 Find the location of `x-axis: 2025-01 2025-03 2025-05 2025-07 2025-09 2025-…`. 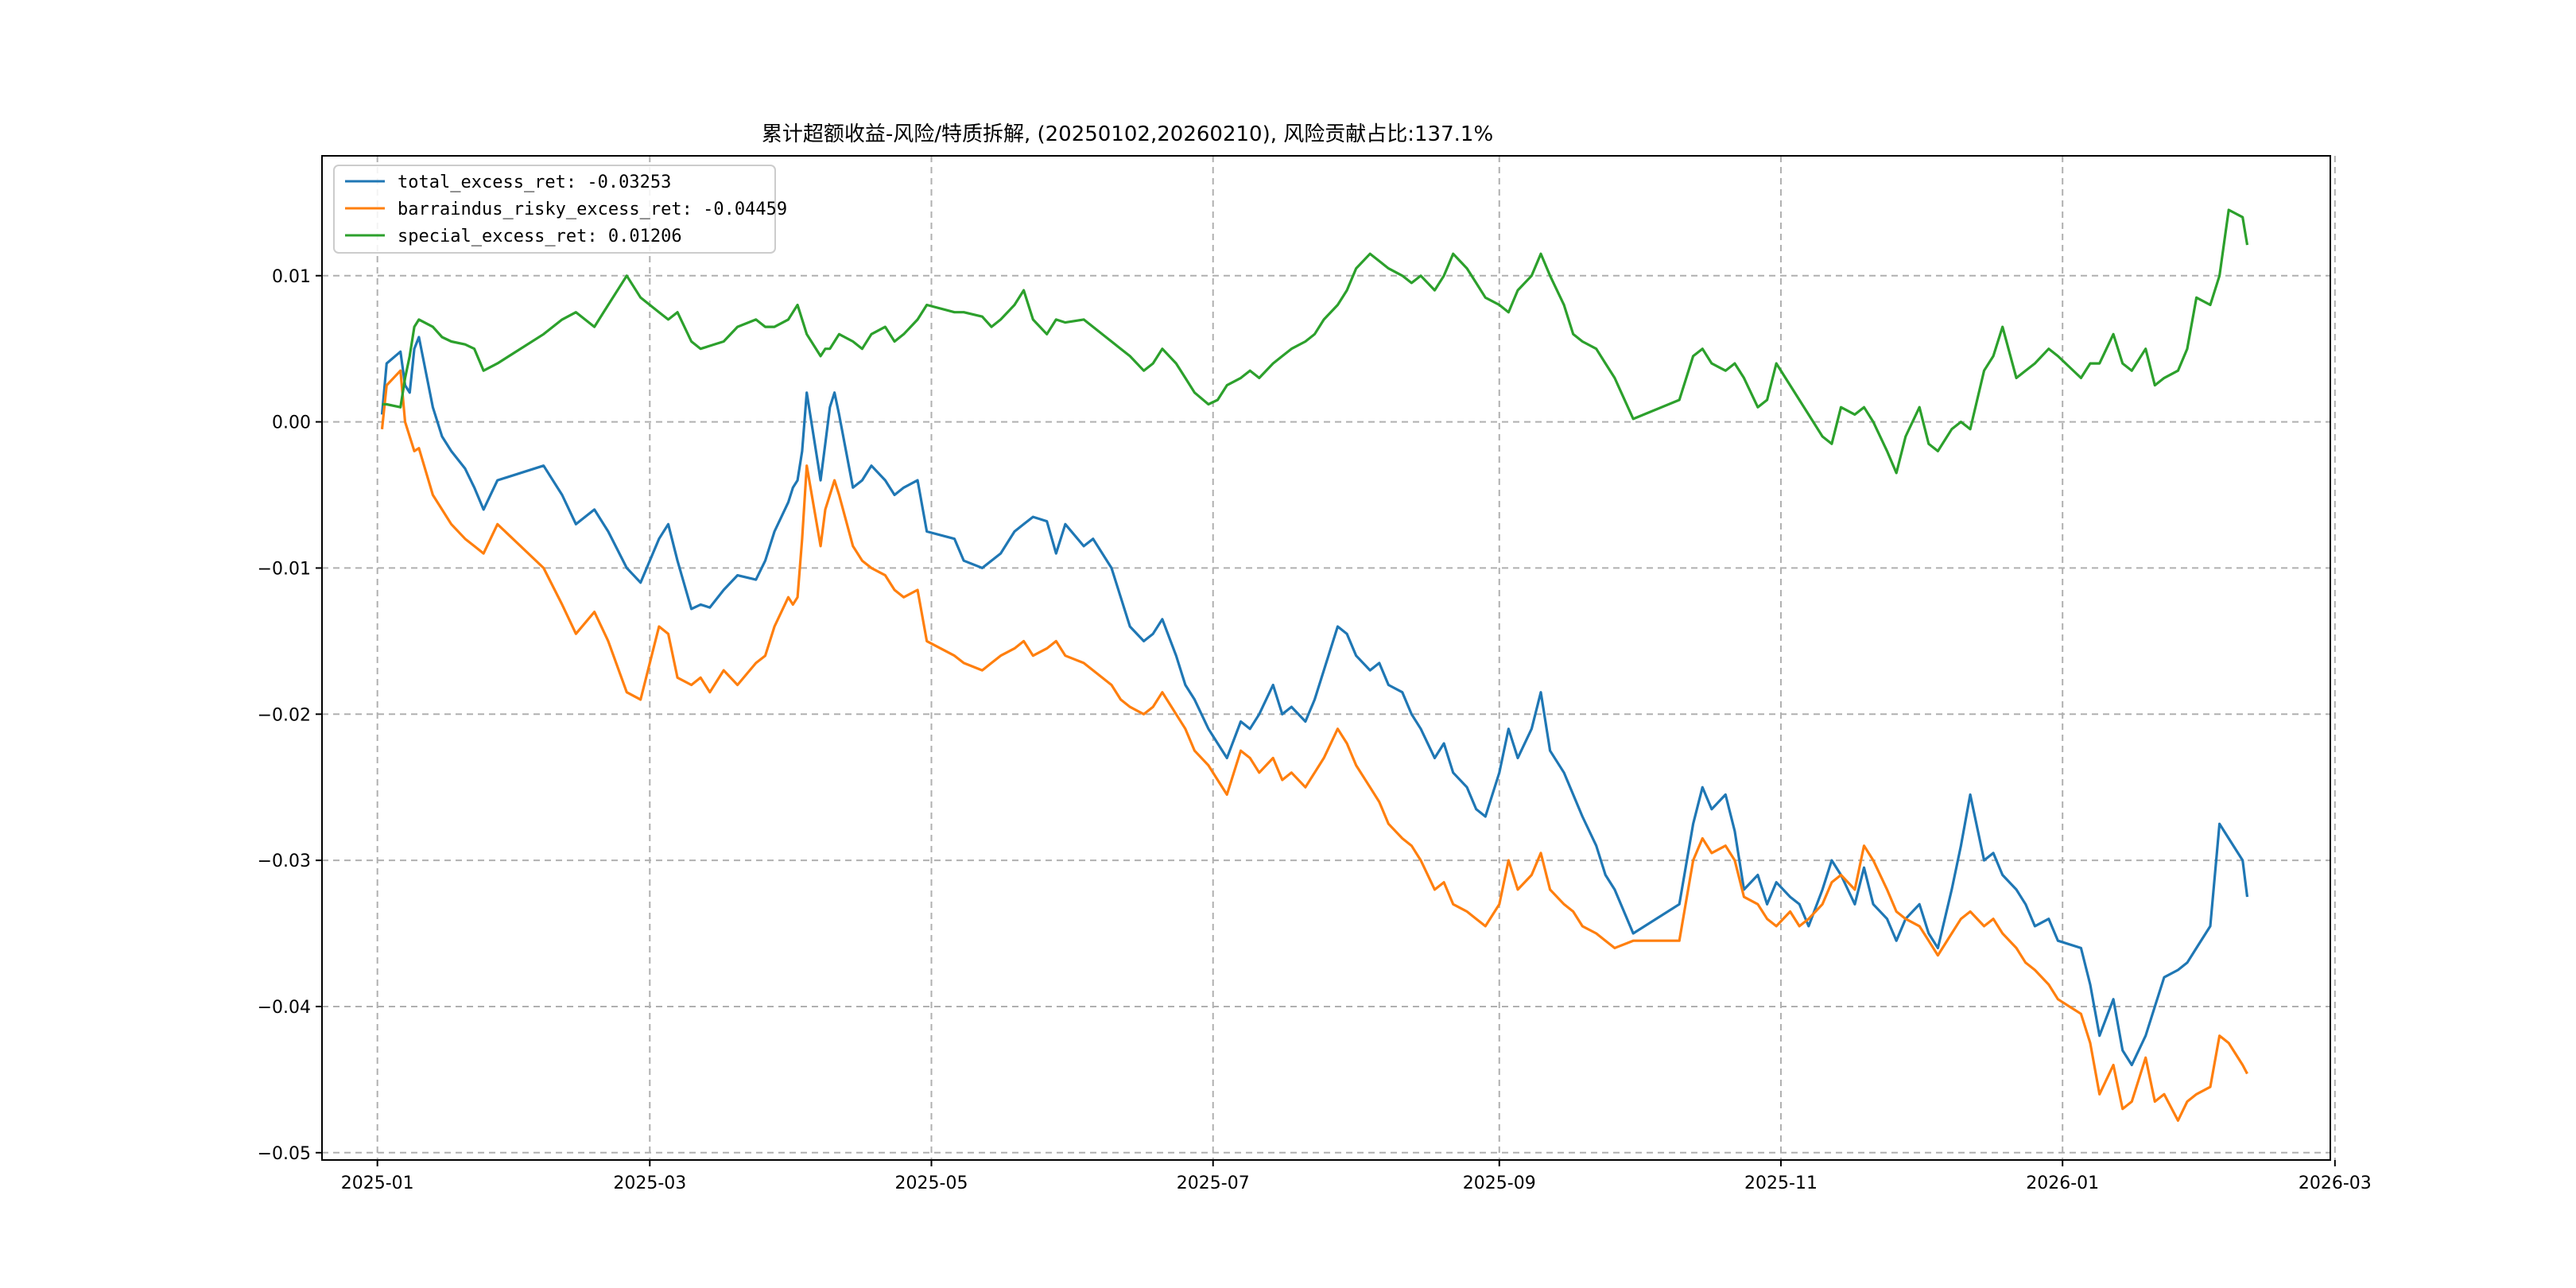

x-axis: 2025-01 2025-03 2025-05 2025-07 2025-09 2025-… is located at coordinates (1357, 1176).